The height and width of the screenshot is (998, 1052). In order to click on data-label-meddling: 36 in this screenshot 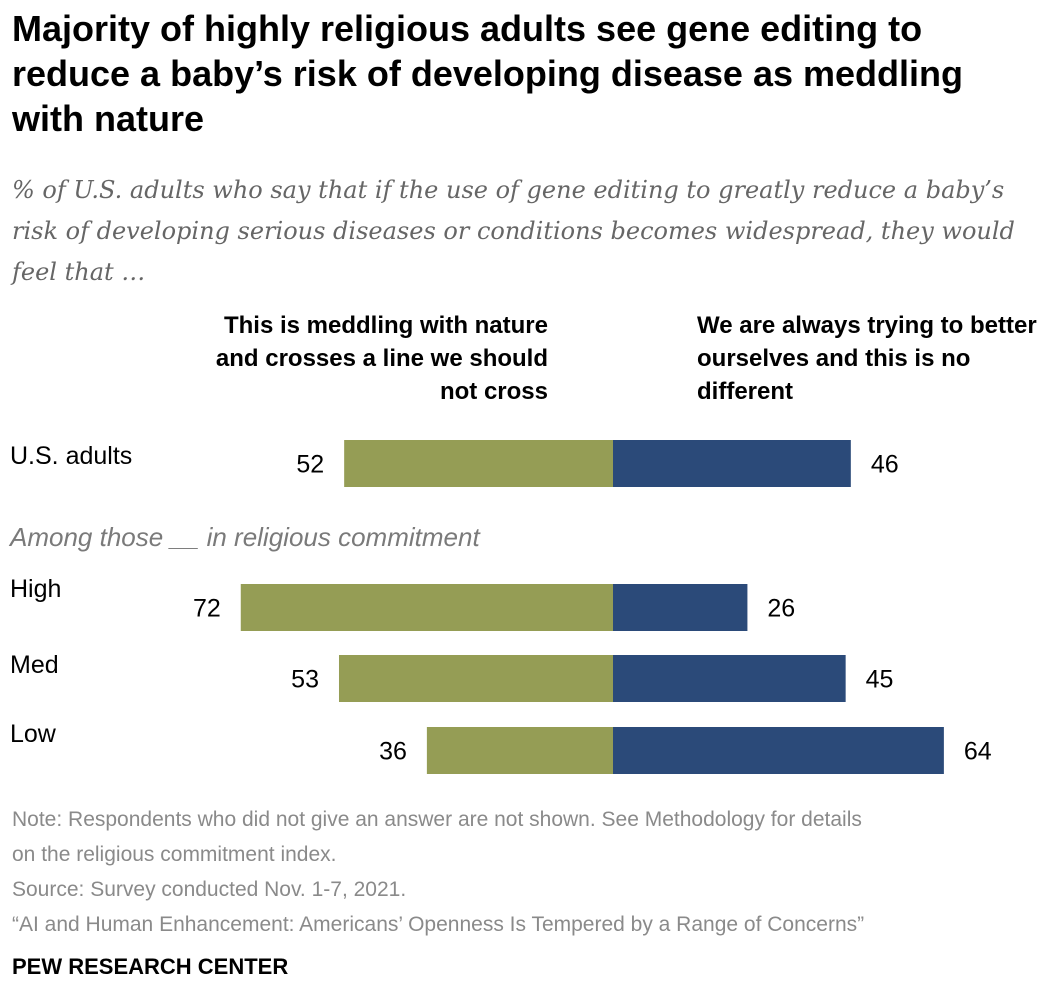, I will do `click(393, 752)`.